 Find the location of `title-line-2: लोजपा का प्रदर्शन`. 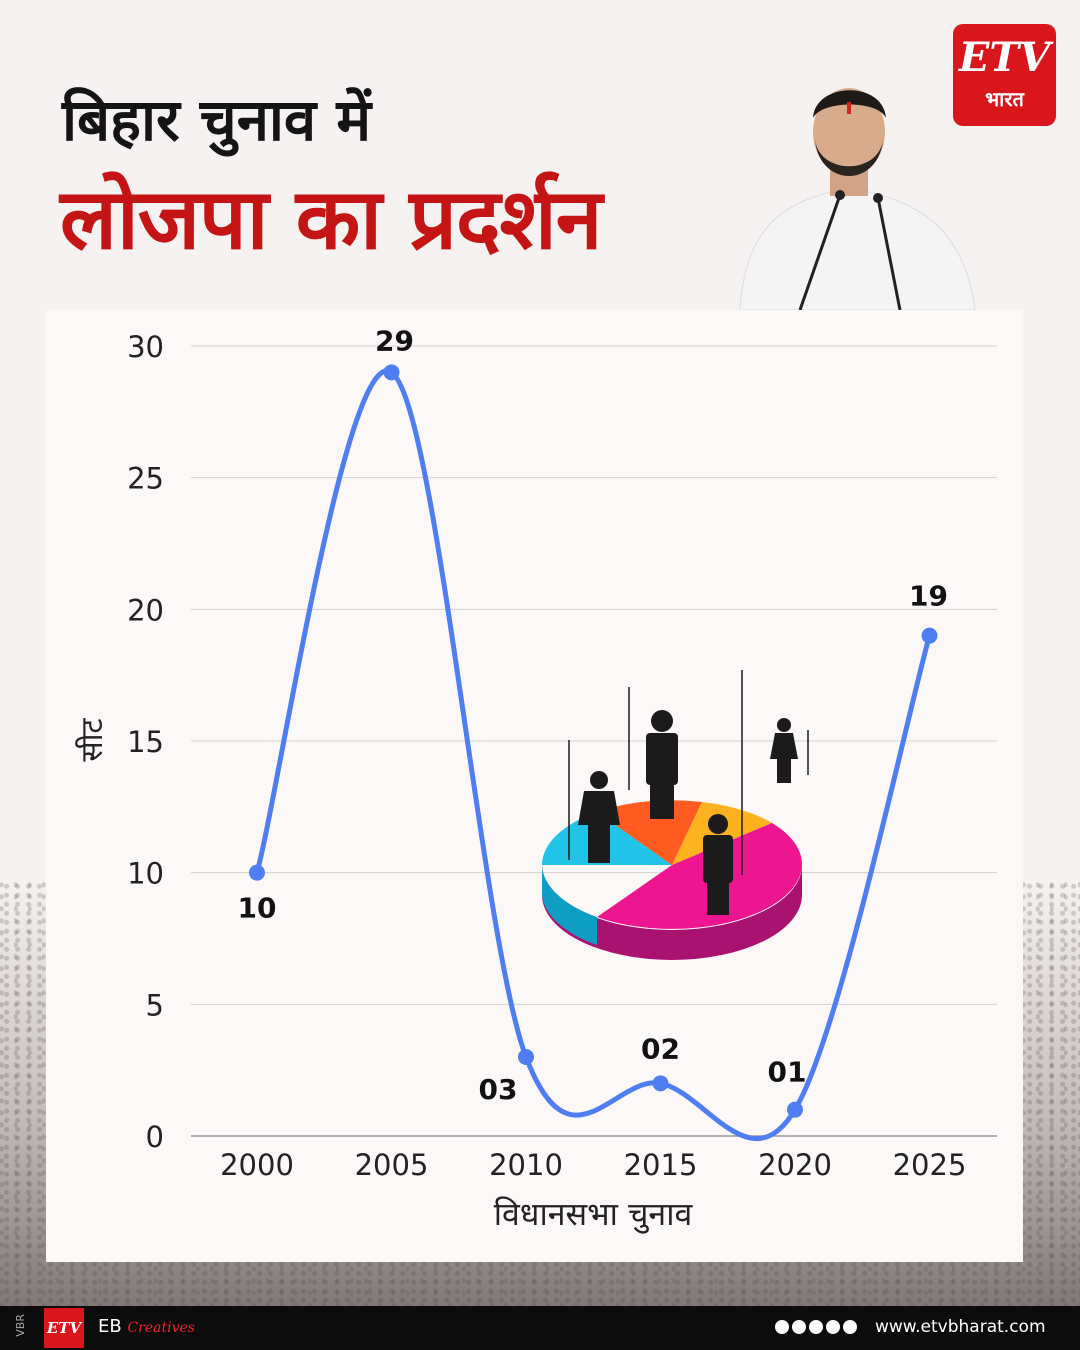

title-line-2: लोजपा का प्रदर्शन is located at coordinates (331, 219).